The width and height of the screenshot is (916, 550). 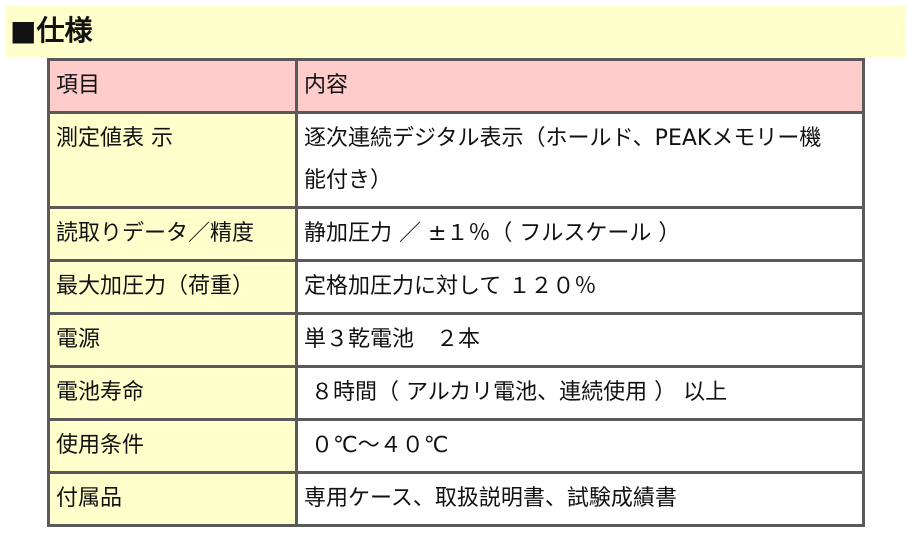 What do you see at coordinates (580, 499) in the screenshot?
I see `row-value: 専用ケース、取扱説明書、試験成績書` at bounding box center [580, 499].